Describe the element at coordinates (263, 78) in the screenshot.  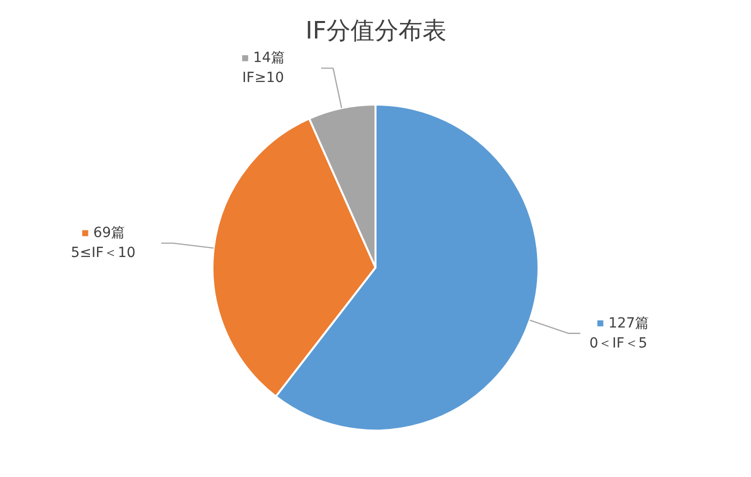
I see `legend-label: IF≥10` at that location.